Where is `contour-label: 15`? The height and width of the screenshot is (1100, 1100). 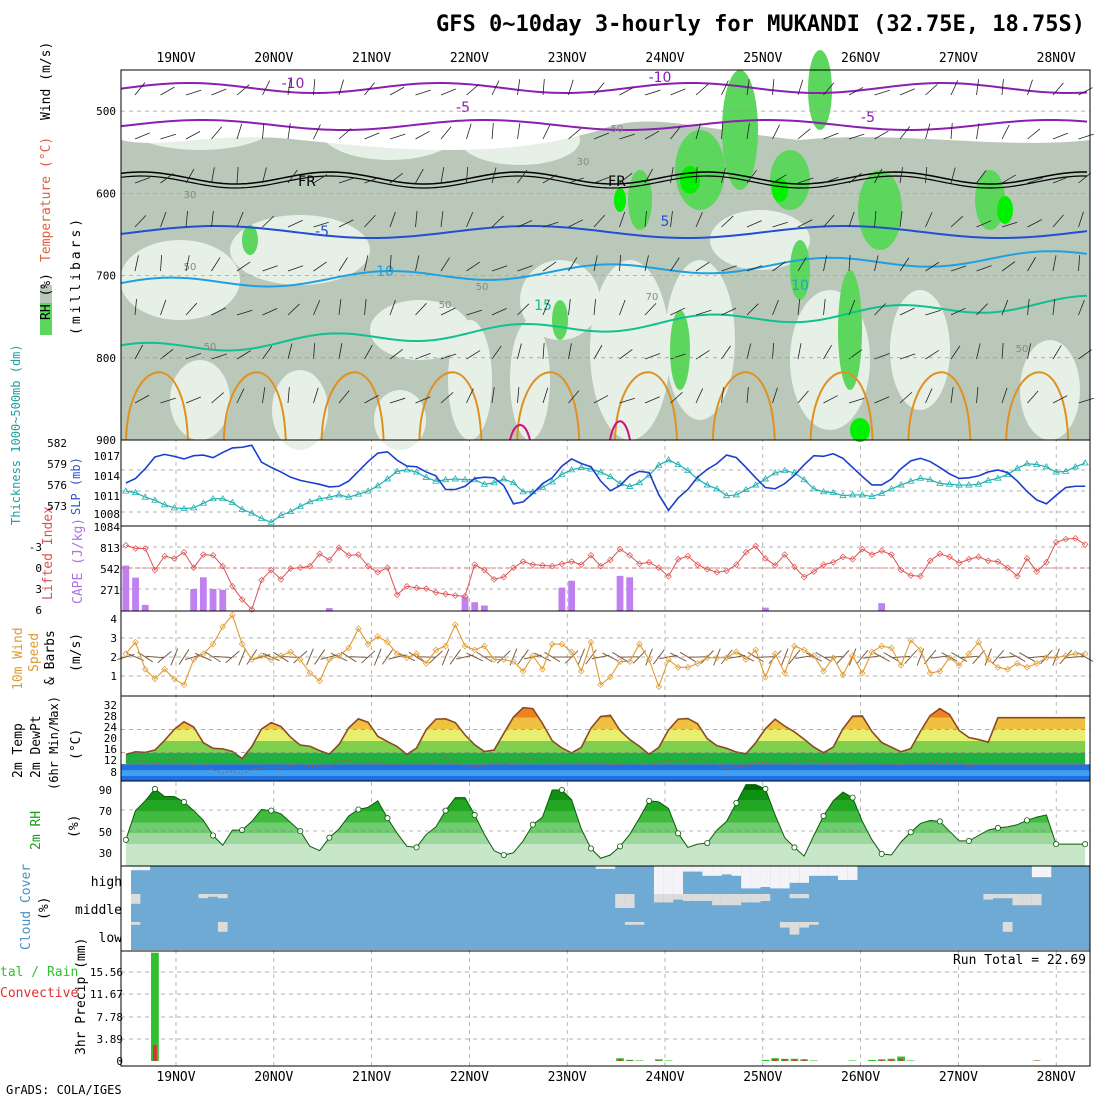
contour-label: 15 is located at coordinates (543, 306).